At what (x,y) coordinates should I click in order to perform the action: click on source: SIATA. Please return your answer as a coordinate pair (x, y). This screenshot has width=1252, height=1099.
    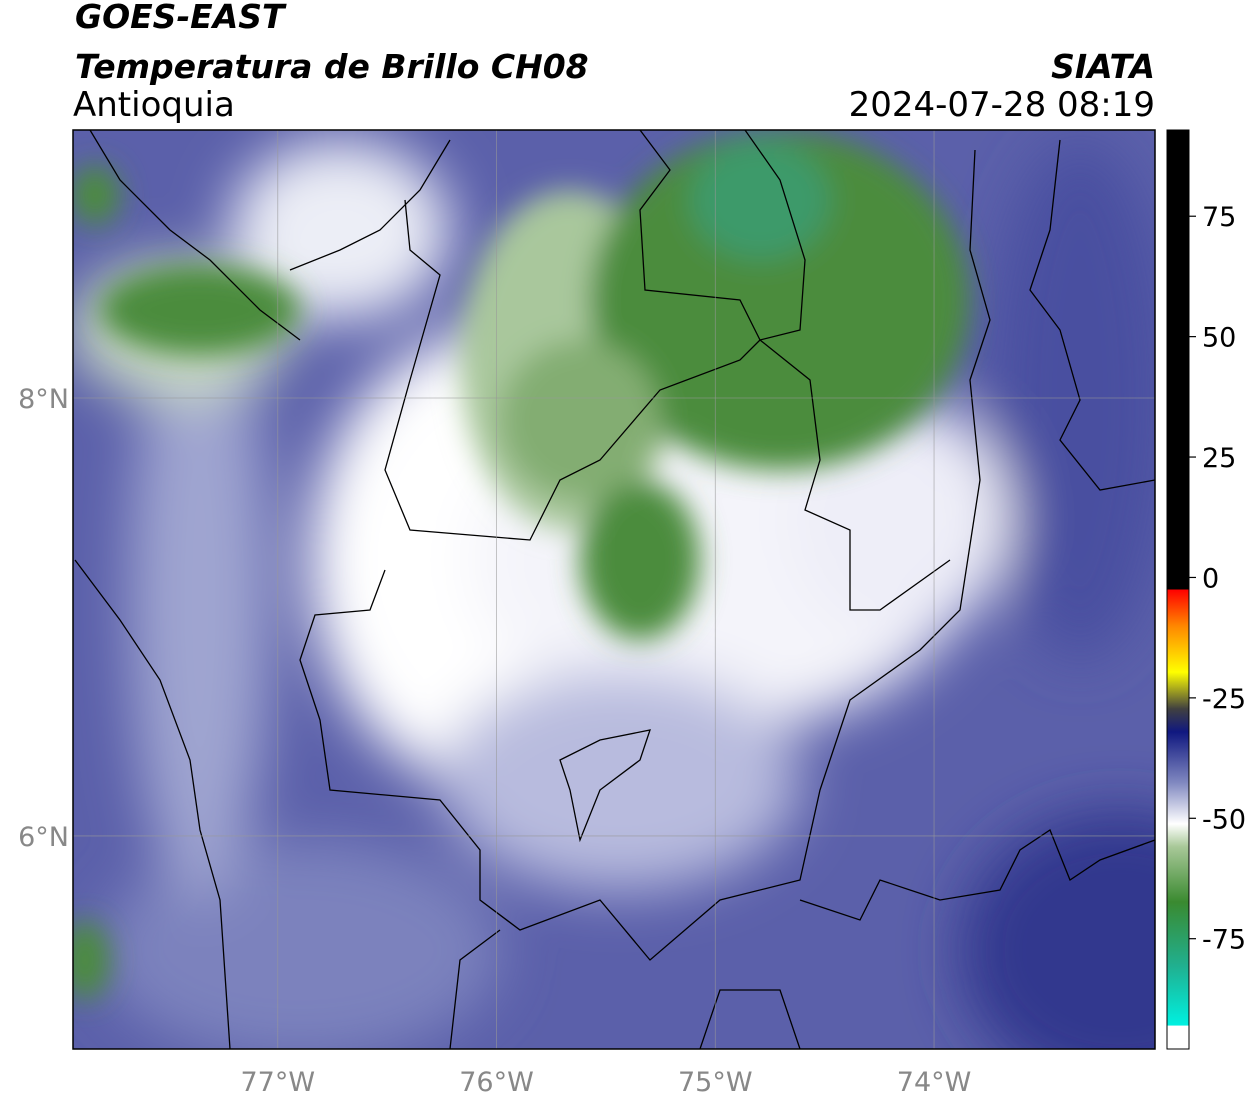
    Looking at the image, I should click on (1103, 66).